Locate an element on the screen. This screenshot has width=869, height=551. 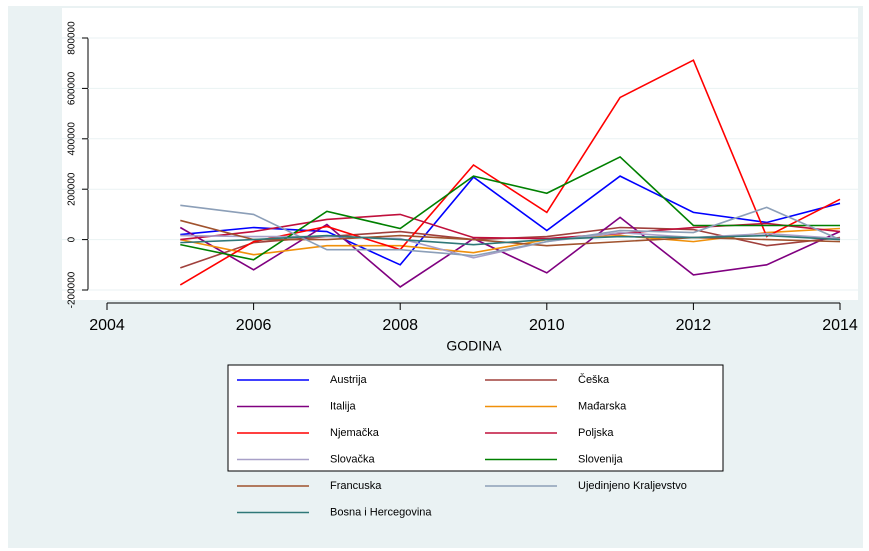
y-tick-label: -200000 is located at coordinates (72, 289).